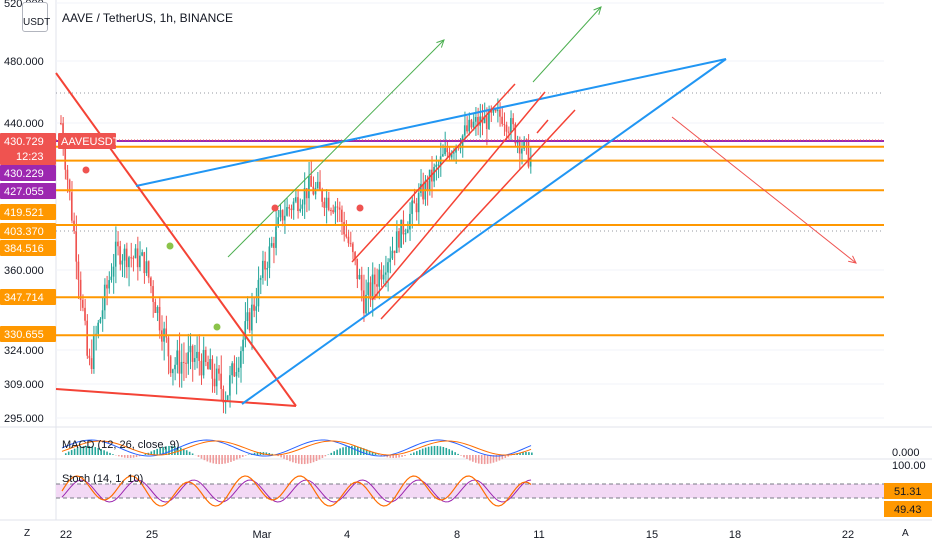  Describe the element at coordinates (27, 533) in the screenshot. I see `zoom-button: Z` at that location.